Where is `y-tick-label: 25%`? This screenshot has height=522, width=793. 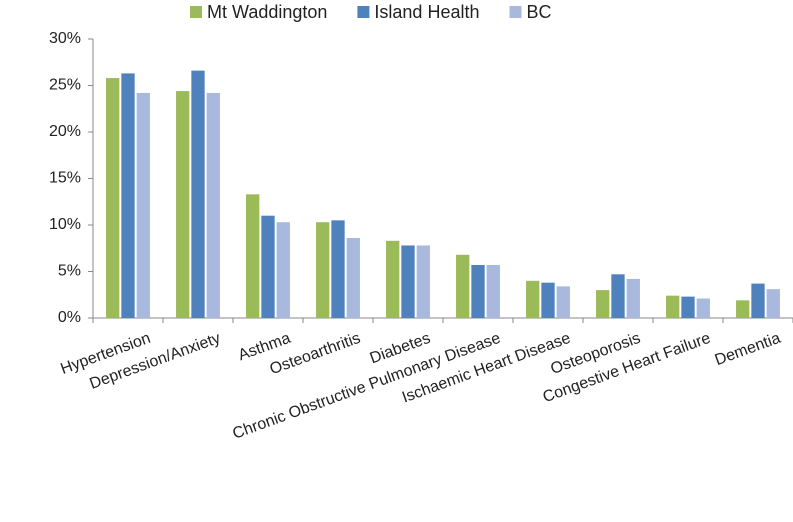
y-tick-label: 25% is located at coordinates (65, 85).